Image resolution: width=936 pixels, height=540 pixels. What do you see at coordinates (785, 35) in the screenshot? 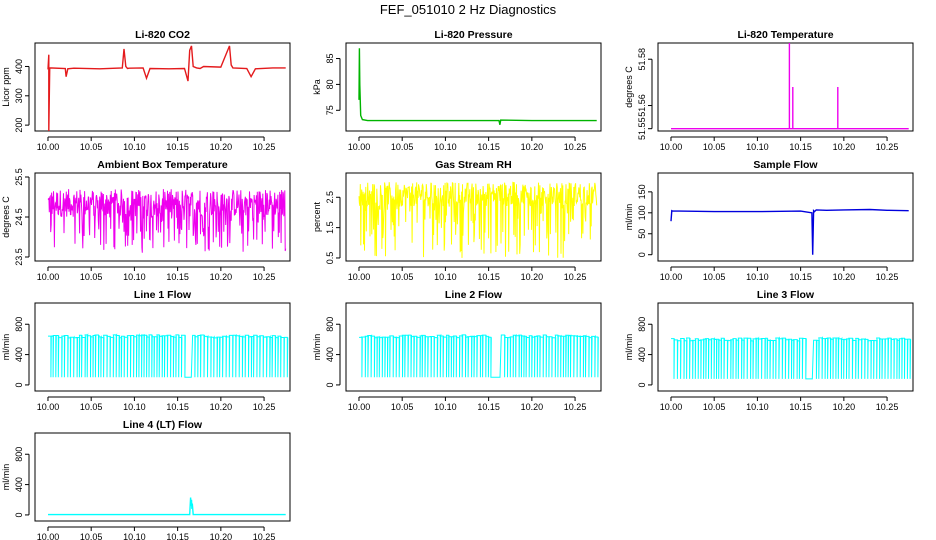
I see `panel-title: Li-820 Temperature` at bounding box center [785, 35].